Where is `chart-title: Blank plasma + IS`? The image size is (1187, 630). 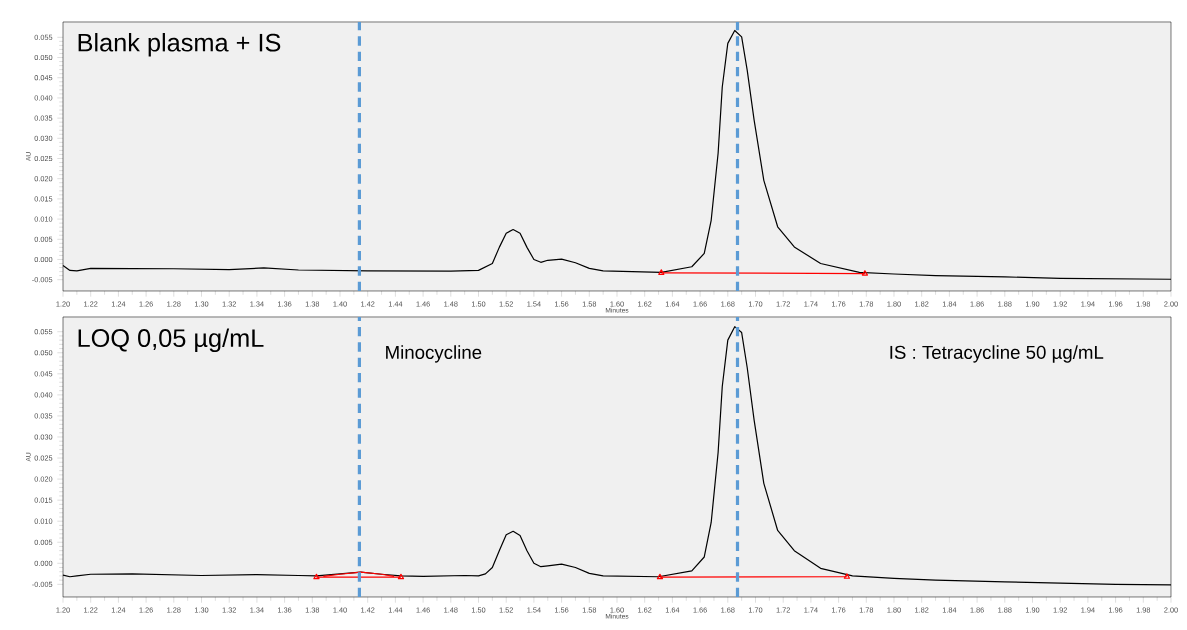 chart-title: Blank plasma + IS is located at coordinates (179, 45).